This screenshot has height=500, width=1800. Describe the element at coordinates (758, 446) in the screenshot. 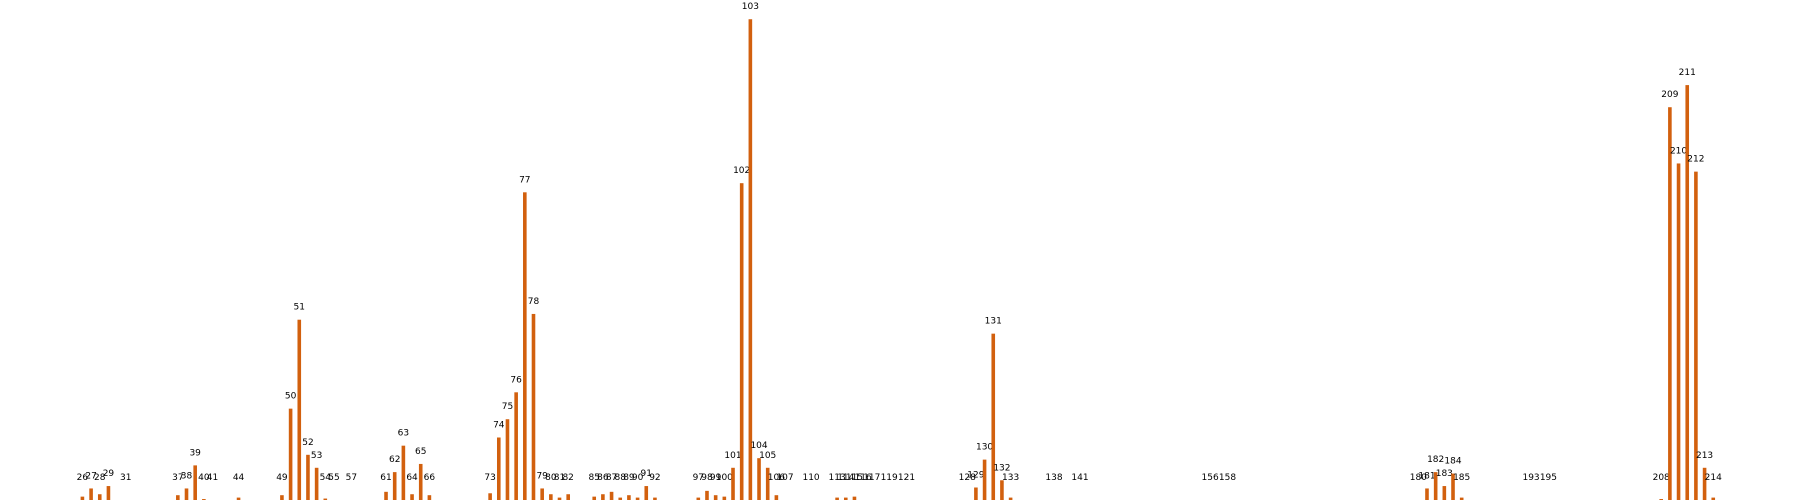

I see `bar-label: 104` at that location.